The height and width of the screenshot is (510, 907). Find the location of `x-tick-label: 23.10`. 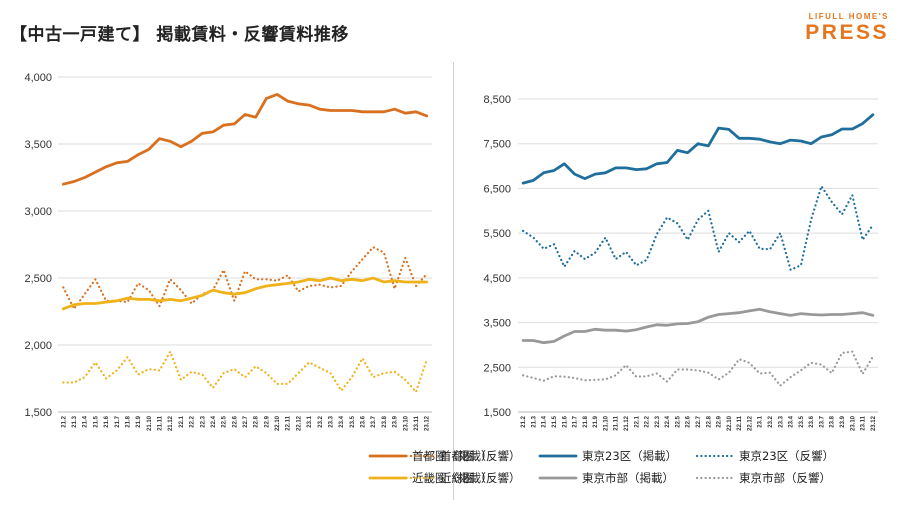

x-tick-label: 23.10 is located at coordinates (853, 423).